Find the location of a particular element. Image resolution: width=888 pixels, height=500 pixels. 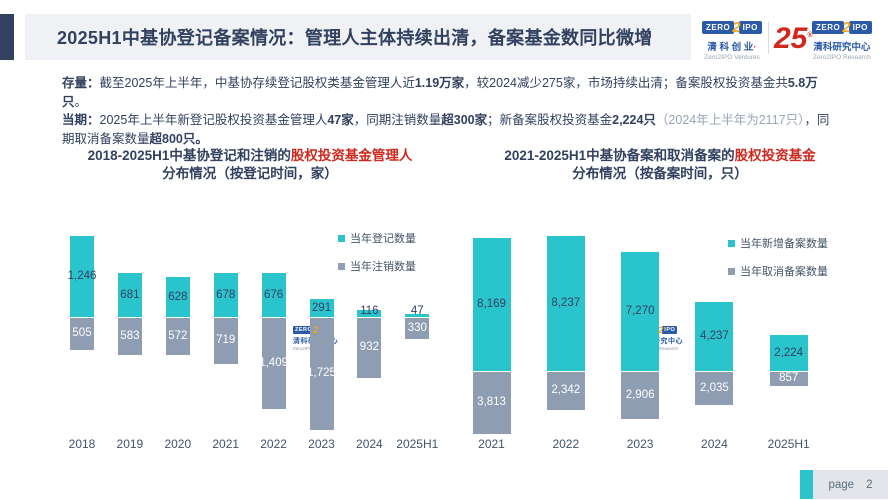

bar-value-label: 678 is located at coordinates (226, 294).